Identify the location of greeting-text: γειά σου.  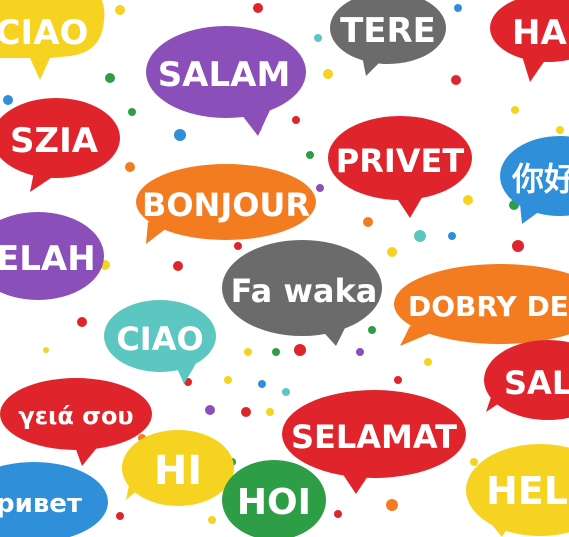
(75, 416).